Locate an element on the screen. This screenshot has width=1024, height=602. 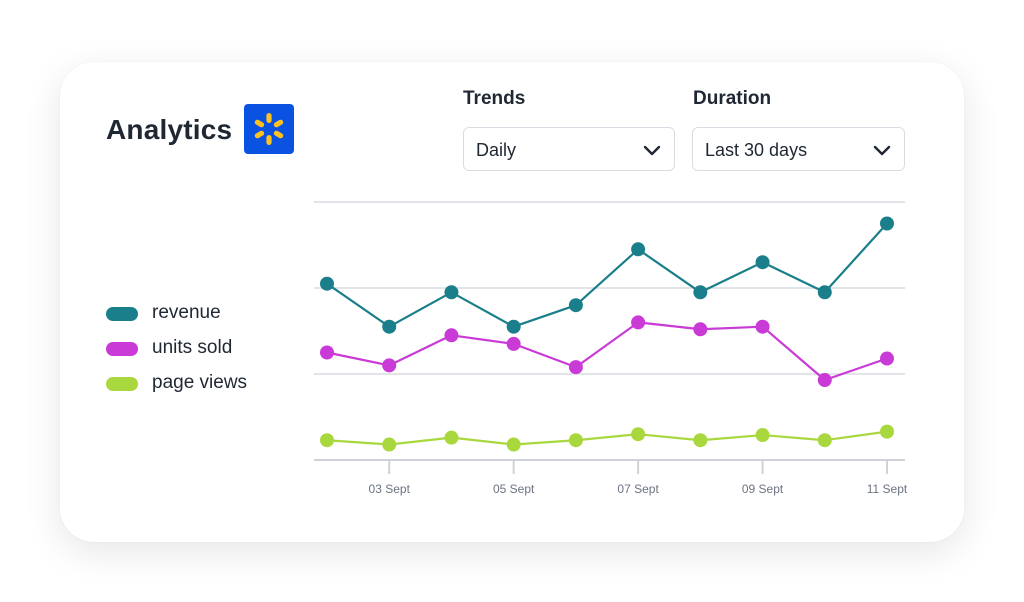
trends-select: Daily is located at coordinates (569, 149).